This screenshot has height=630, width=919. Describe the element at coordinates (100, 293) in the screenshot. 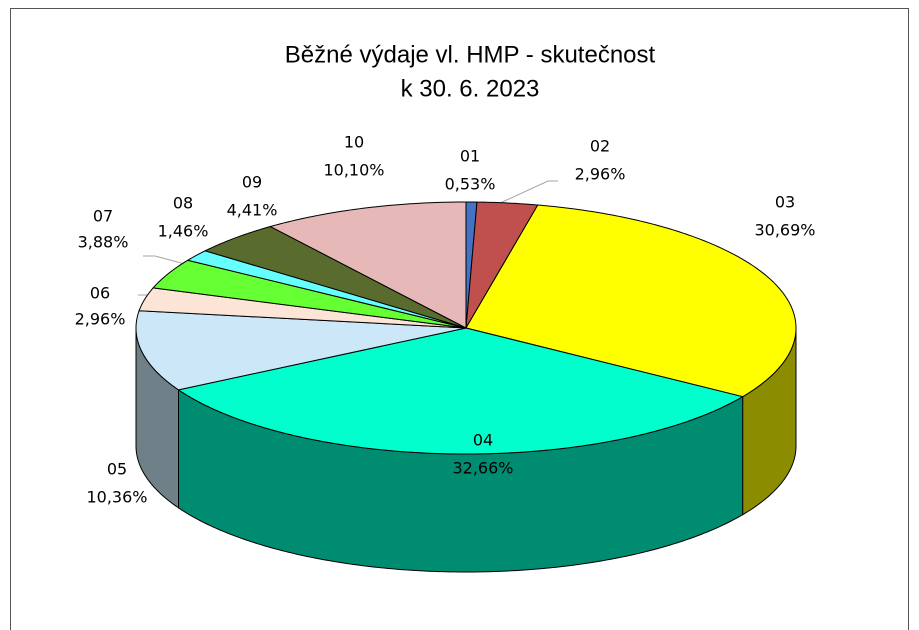

I see `slice-category-label: 06` at that location.